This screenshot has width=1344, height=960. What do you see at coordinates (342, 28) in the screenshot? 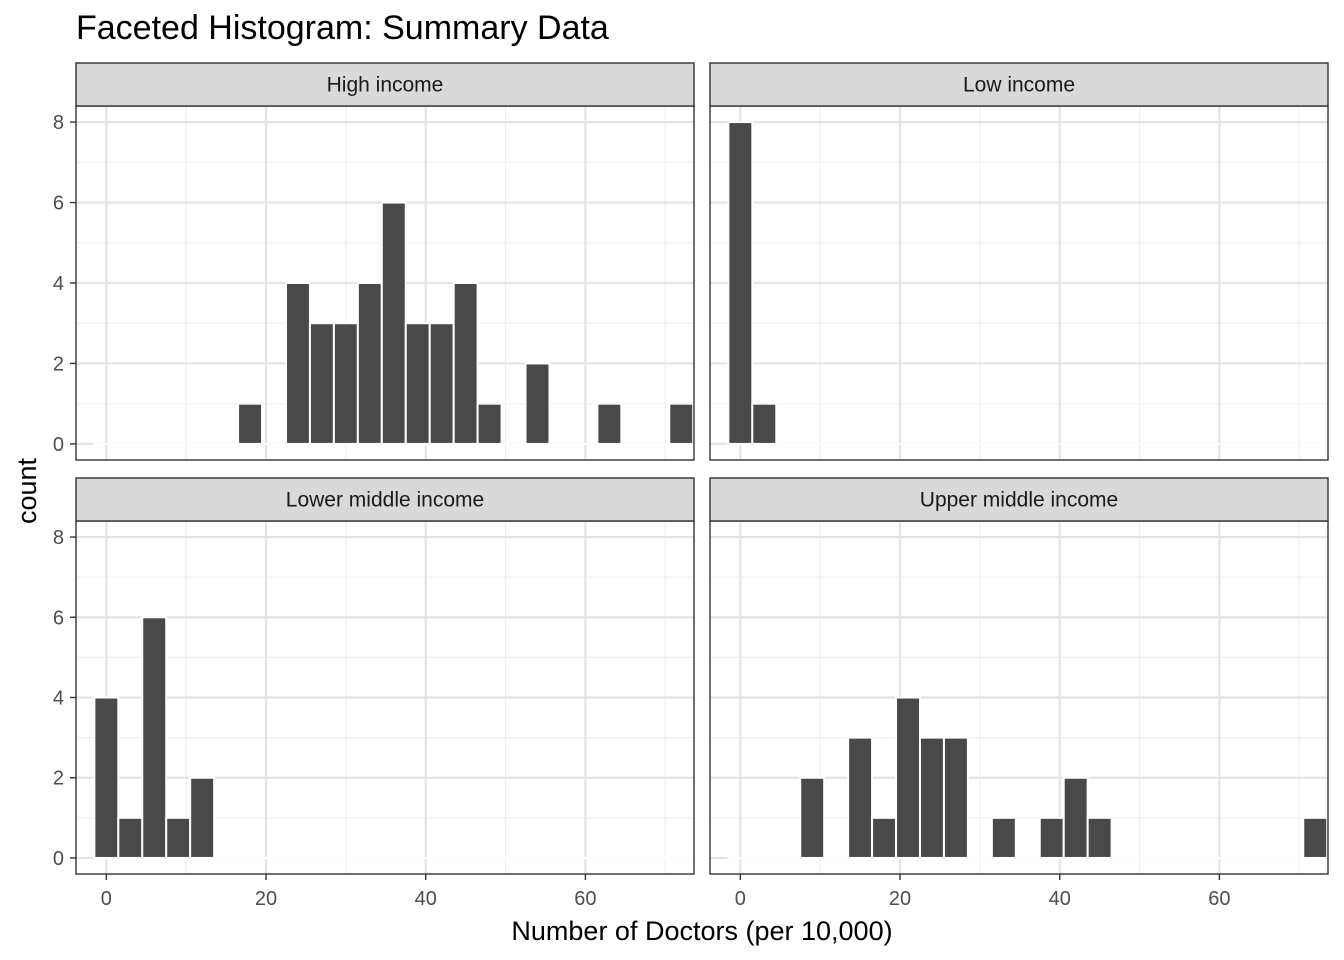
I see `chart-title: Faceted Histogram: Summary Data` at bounding box center [342, 28].